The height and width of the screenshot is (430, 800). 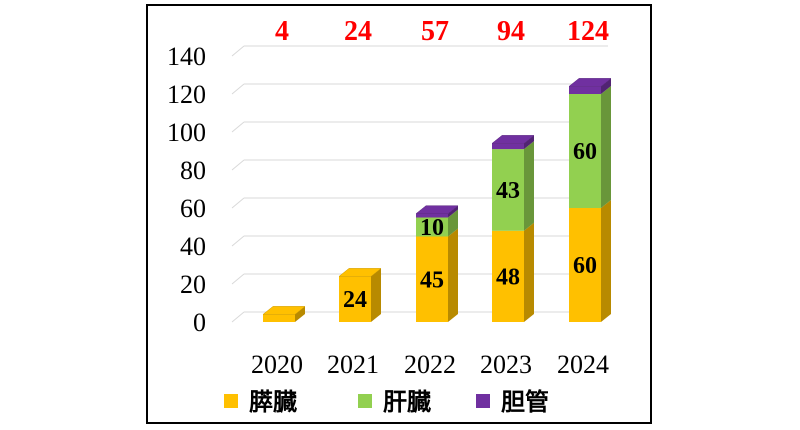 What do you see at coordinates (407, 402) in the screenshot?
I see `legend-label: 肝臓` at bounding box center [407, 402].